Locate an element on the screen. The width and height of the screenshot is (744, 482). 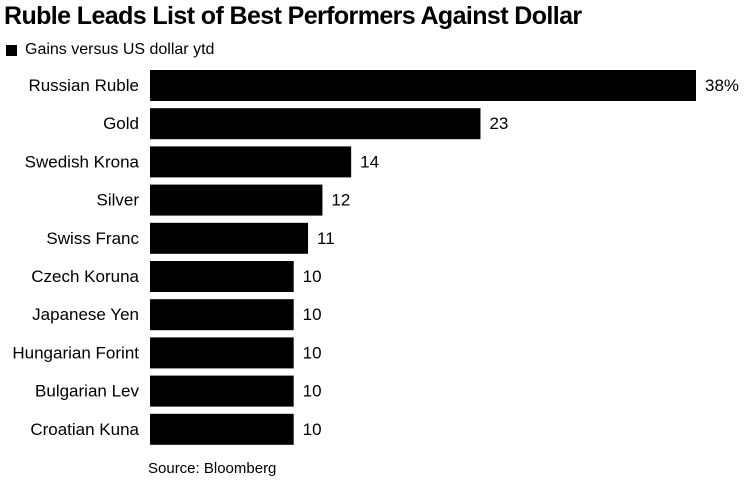
legend: Gains versus US dollar ytd is located at coordinates (110, 50).